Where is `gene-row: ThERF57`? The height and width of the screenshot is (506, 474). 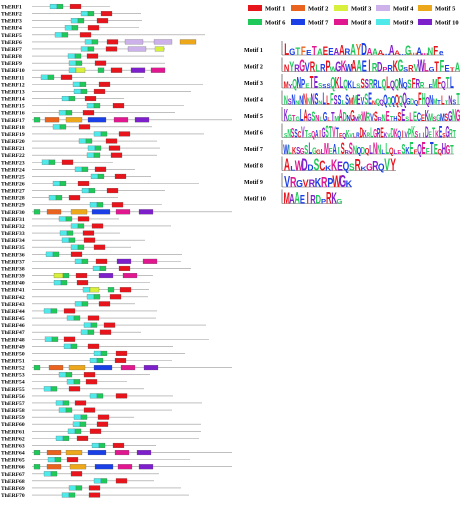 gene-row: ThERF57 is located at coordinates (101, 403).